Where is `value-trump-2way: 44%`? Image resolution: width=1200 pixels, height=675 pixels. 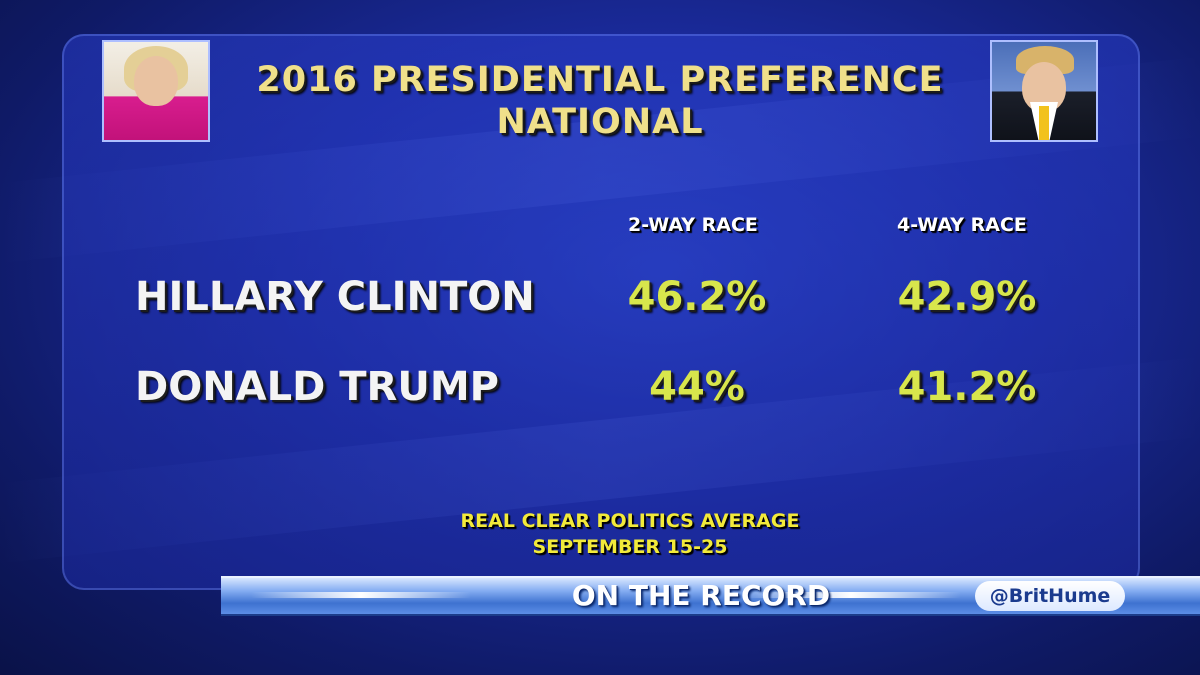 value-trump-2way: 44% is located at coordinates (697, 387).